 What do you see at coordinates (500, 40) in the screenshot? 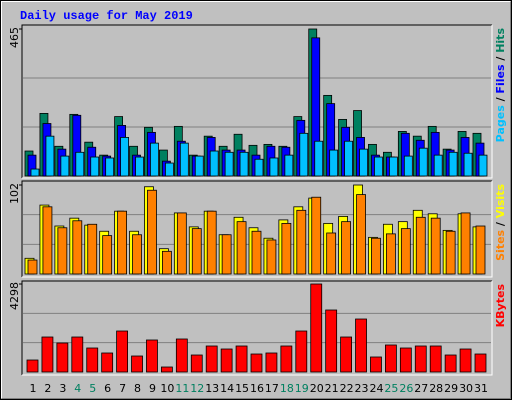
I see `legend-entry: Hits` at bounding box center [500, 40].